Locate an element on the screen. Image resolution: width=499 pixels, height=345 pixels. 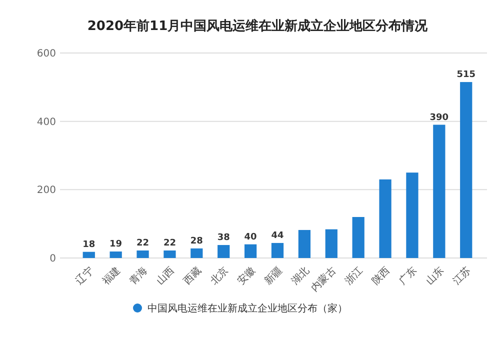
y-tick-label: 400 is located at coordinates (46, 122).